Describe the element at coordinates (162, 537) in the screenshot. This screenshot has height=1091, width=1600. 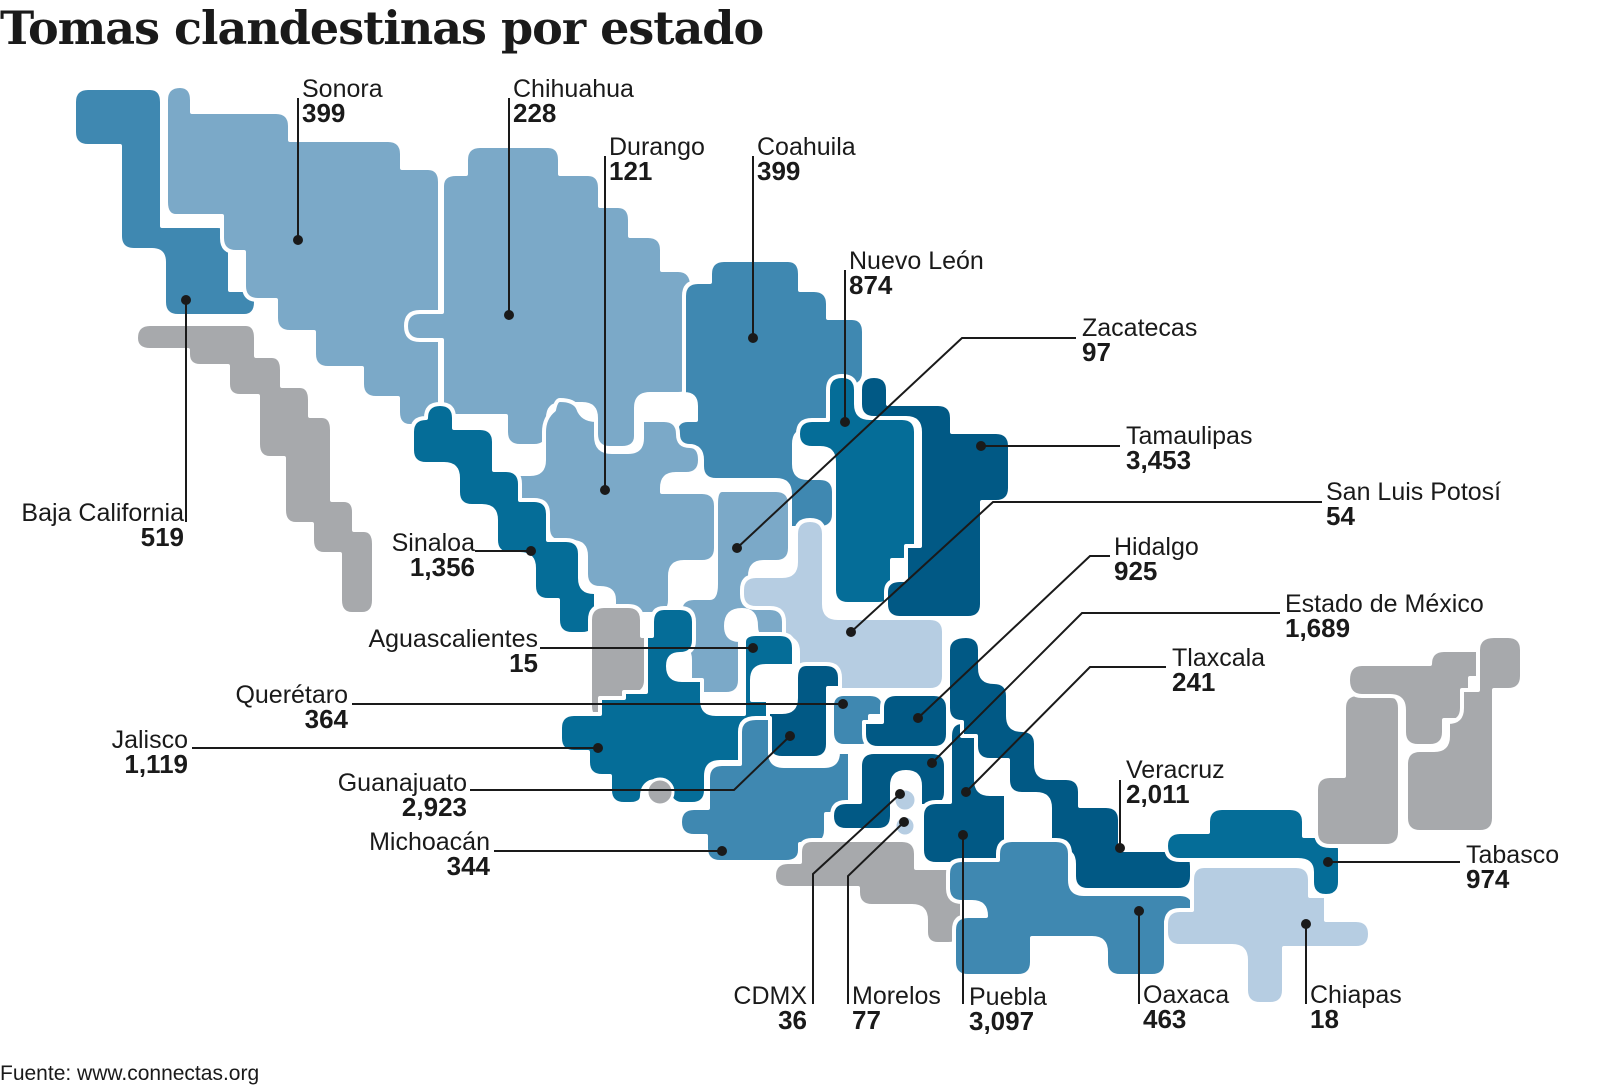
I see `label-value-baja-california: 519` at that location.